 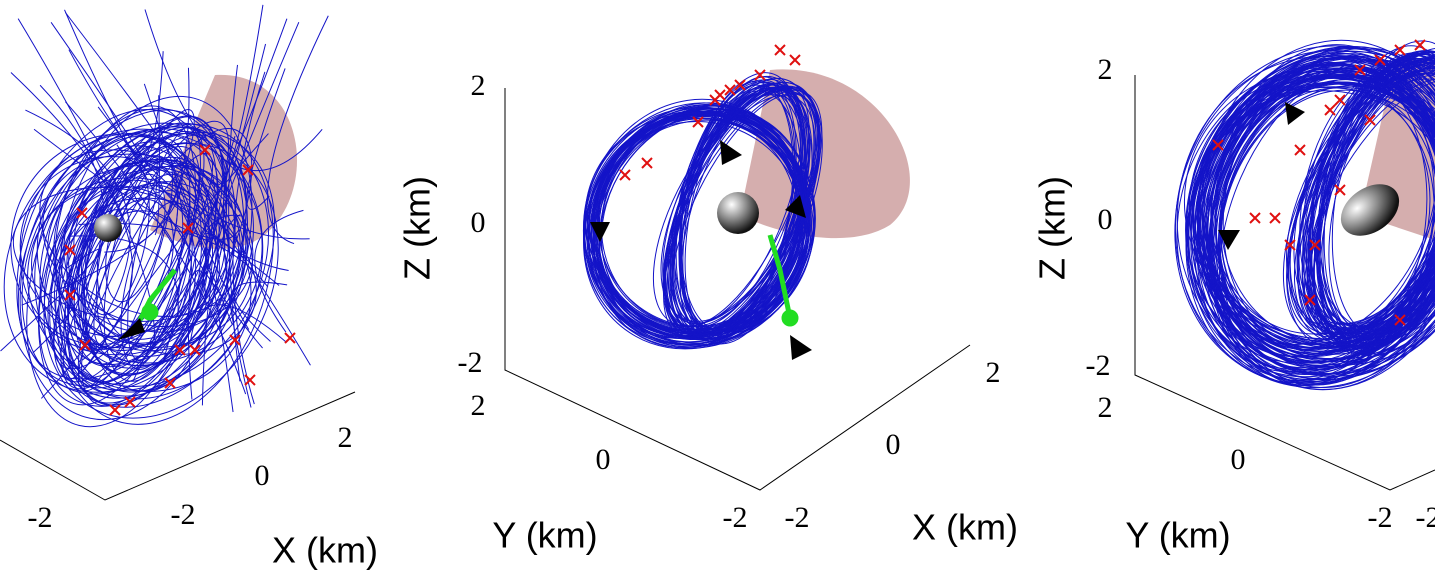 I want to click on bodies, so click(x=747, y=213).